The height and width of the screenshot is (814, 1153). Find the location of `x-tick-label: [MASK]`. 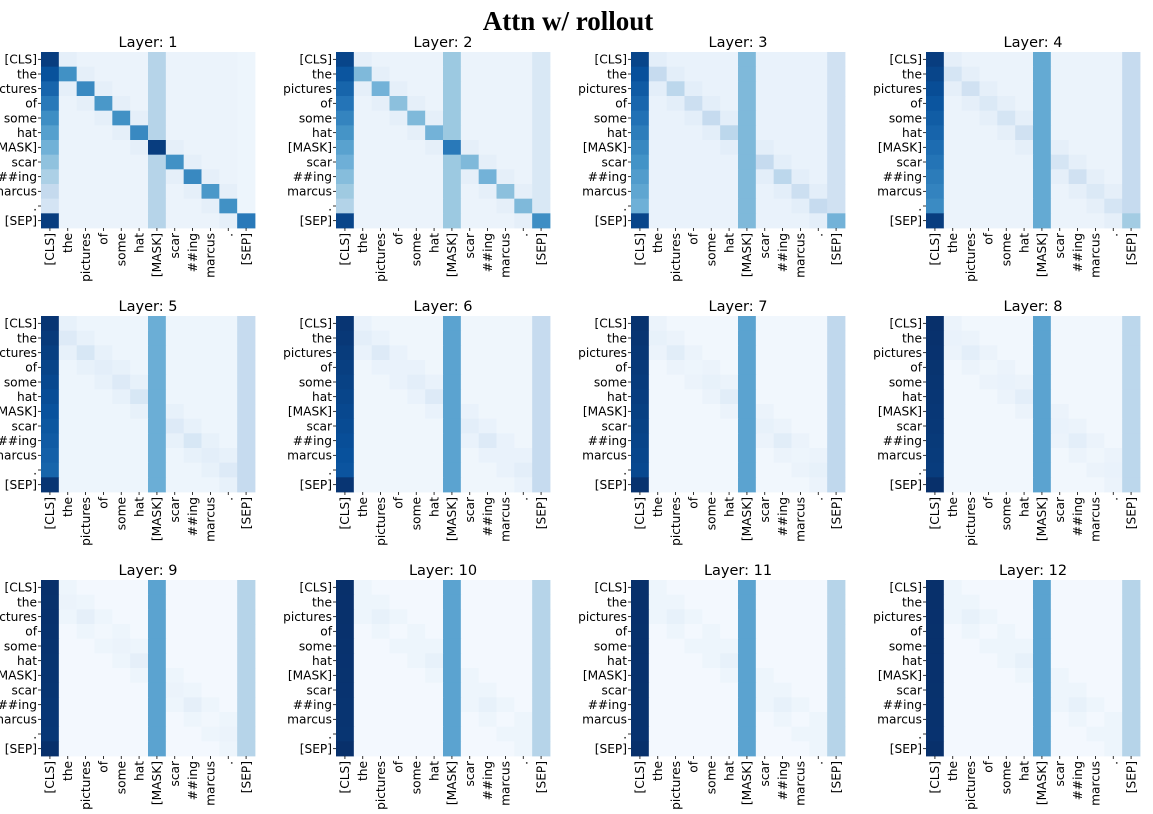

x-tick-label: [MASK] is located at coordinates (157, 783).